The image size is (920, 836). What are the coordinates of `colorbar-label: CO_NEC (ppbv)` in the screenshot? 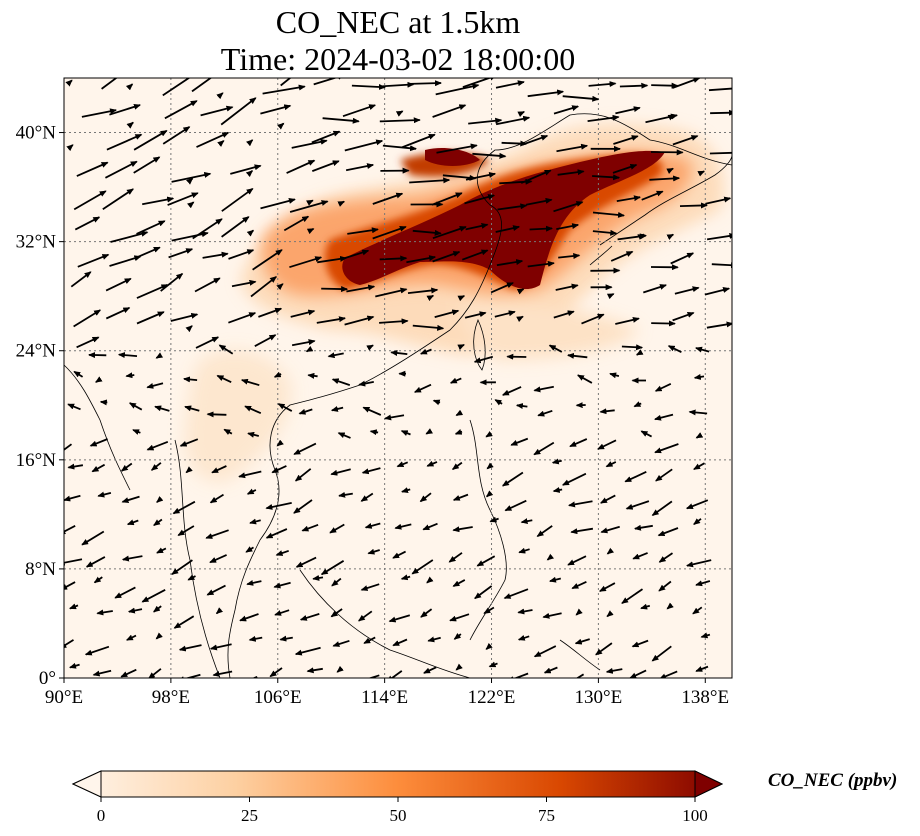 It's located at (833, 780).